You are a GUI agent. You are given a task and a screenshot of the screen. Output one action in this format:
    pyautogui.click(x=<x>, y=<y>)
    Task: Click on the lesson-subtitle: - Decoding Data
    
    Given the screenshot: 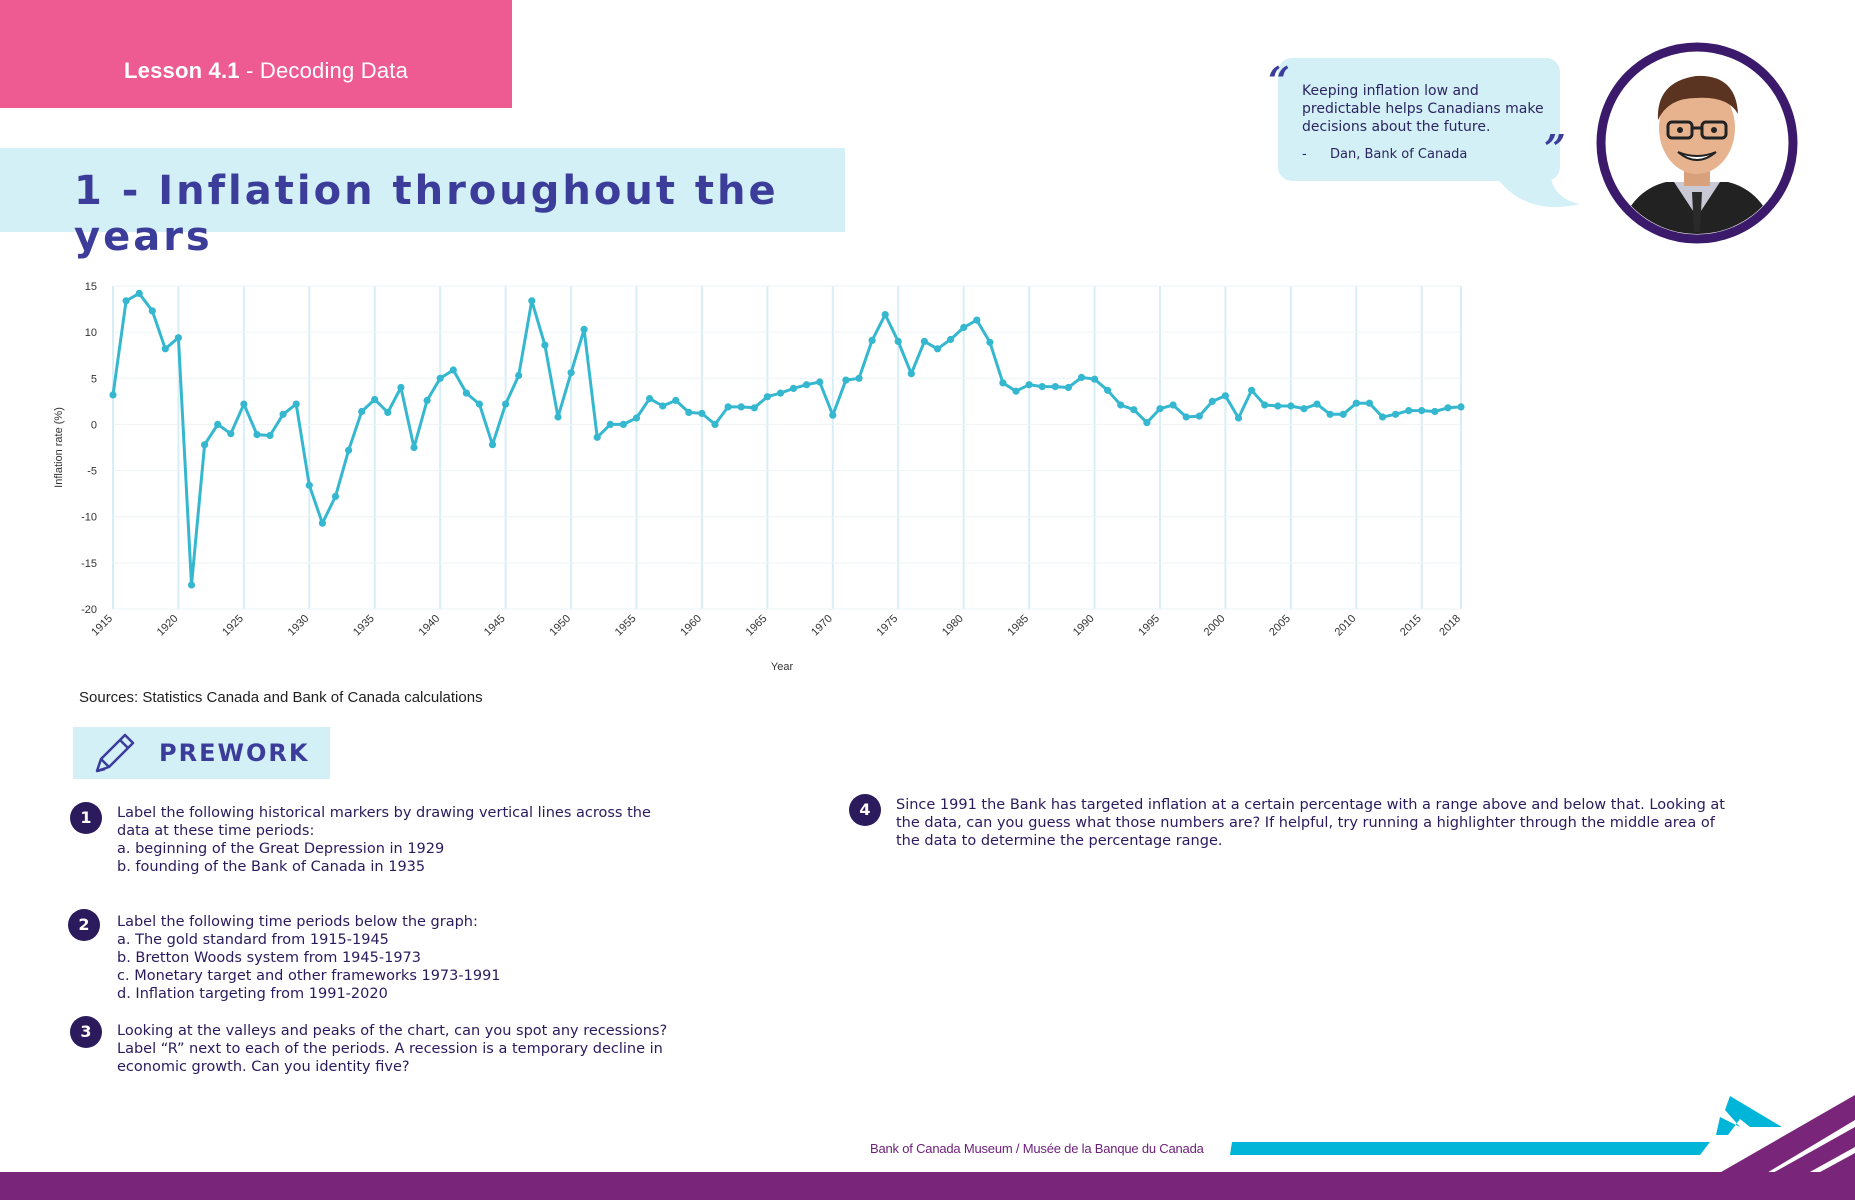 What is the action you would take?
    pyautogui.click(x=324, y=70)
    